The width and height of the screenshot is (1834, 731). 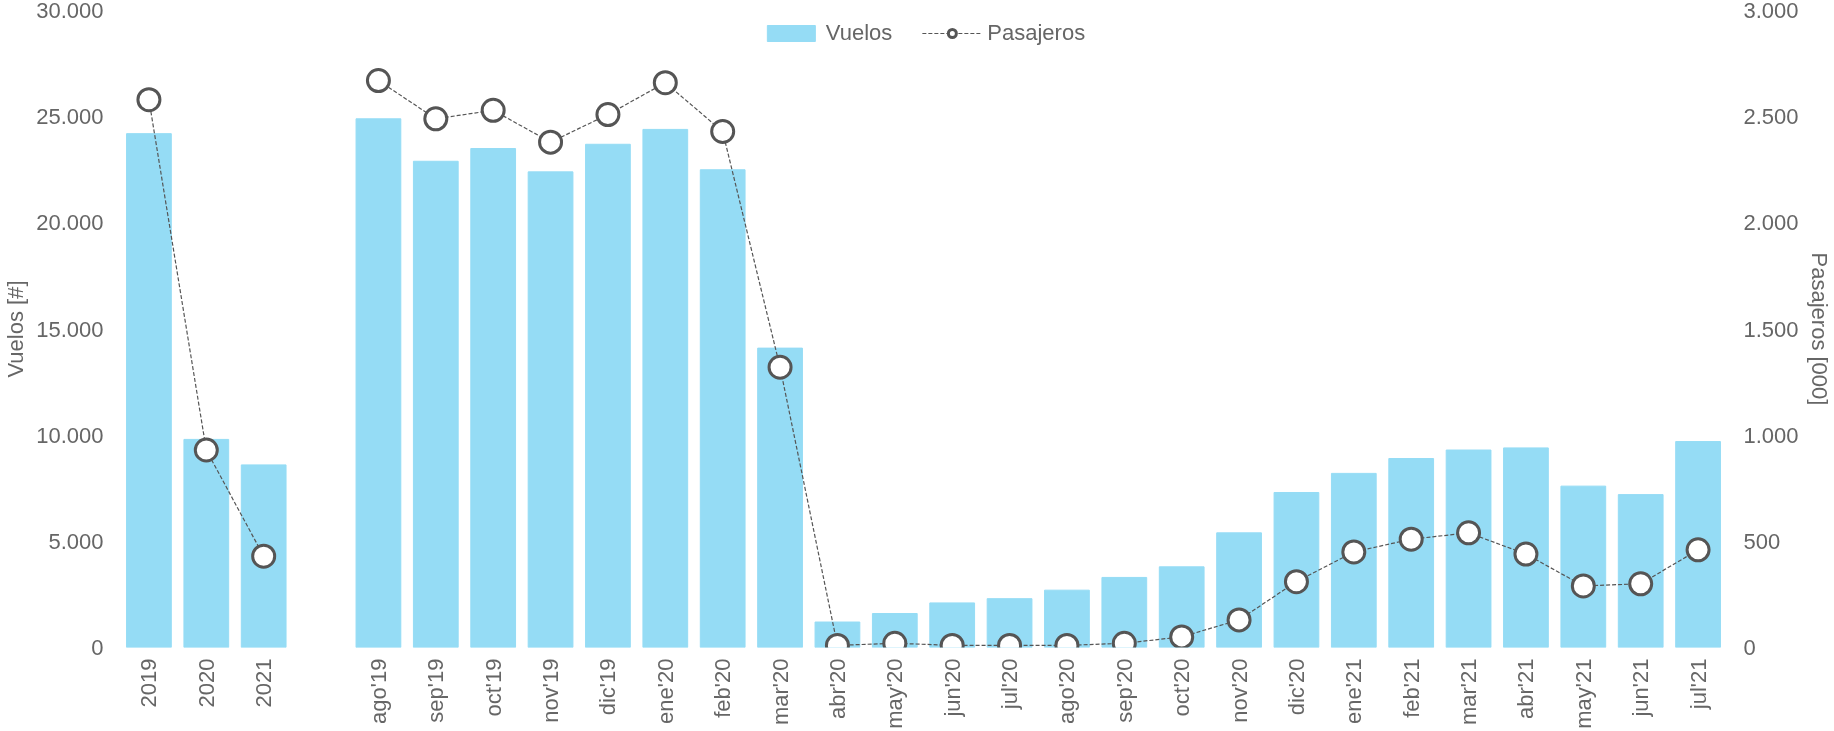 I want to click on x-tick-label: oct'20, so click(x=1182, y=687).